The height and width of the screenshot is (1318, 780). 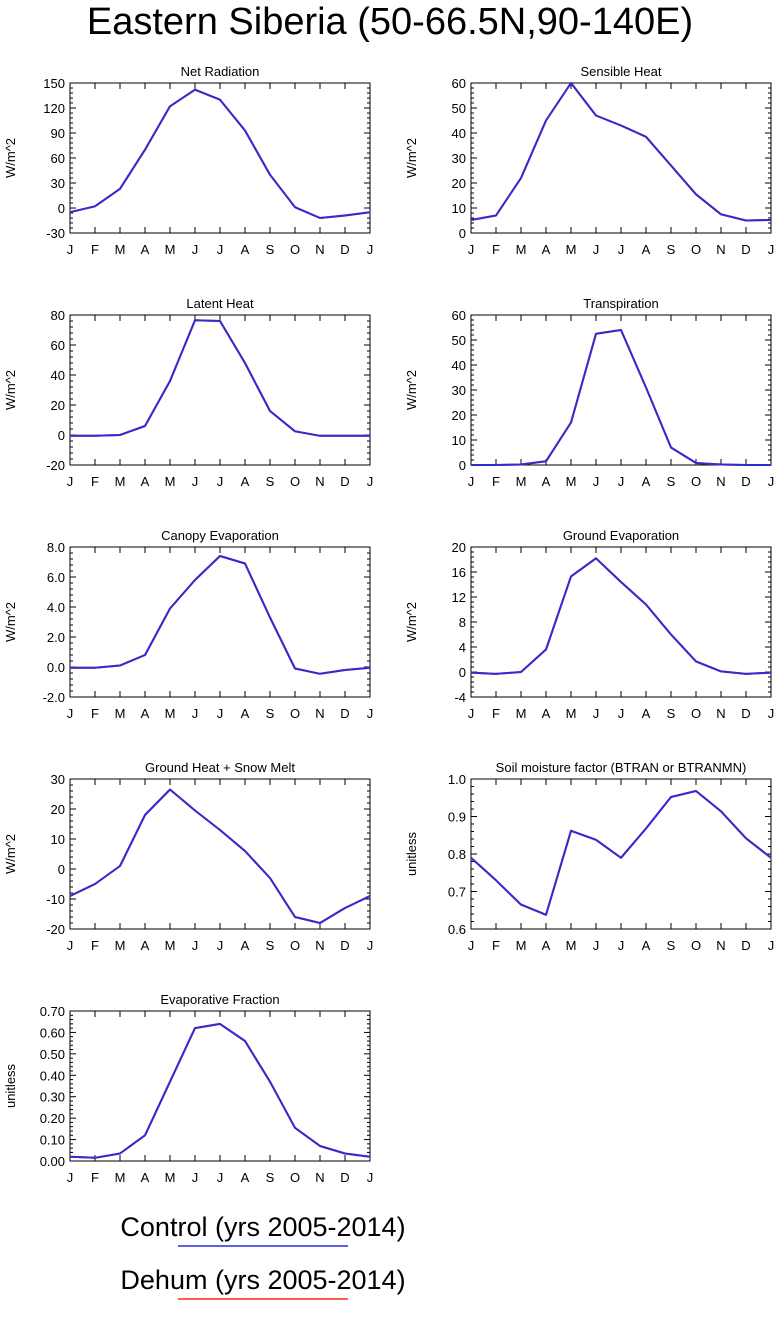 What do you see at coordinates (56, 667) in the screenshot?
I see `y-tick-label: 0.0` at bounding box center [56, 667].